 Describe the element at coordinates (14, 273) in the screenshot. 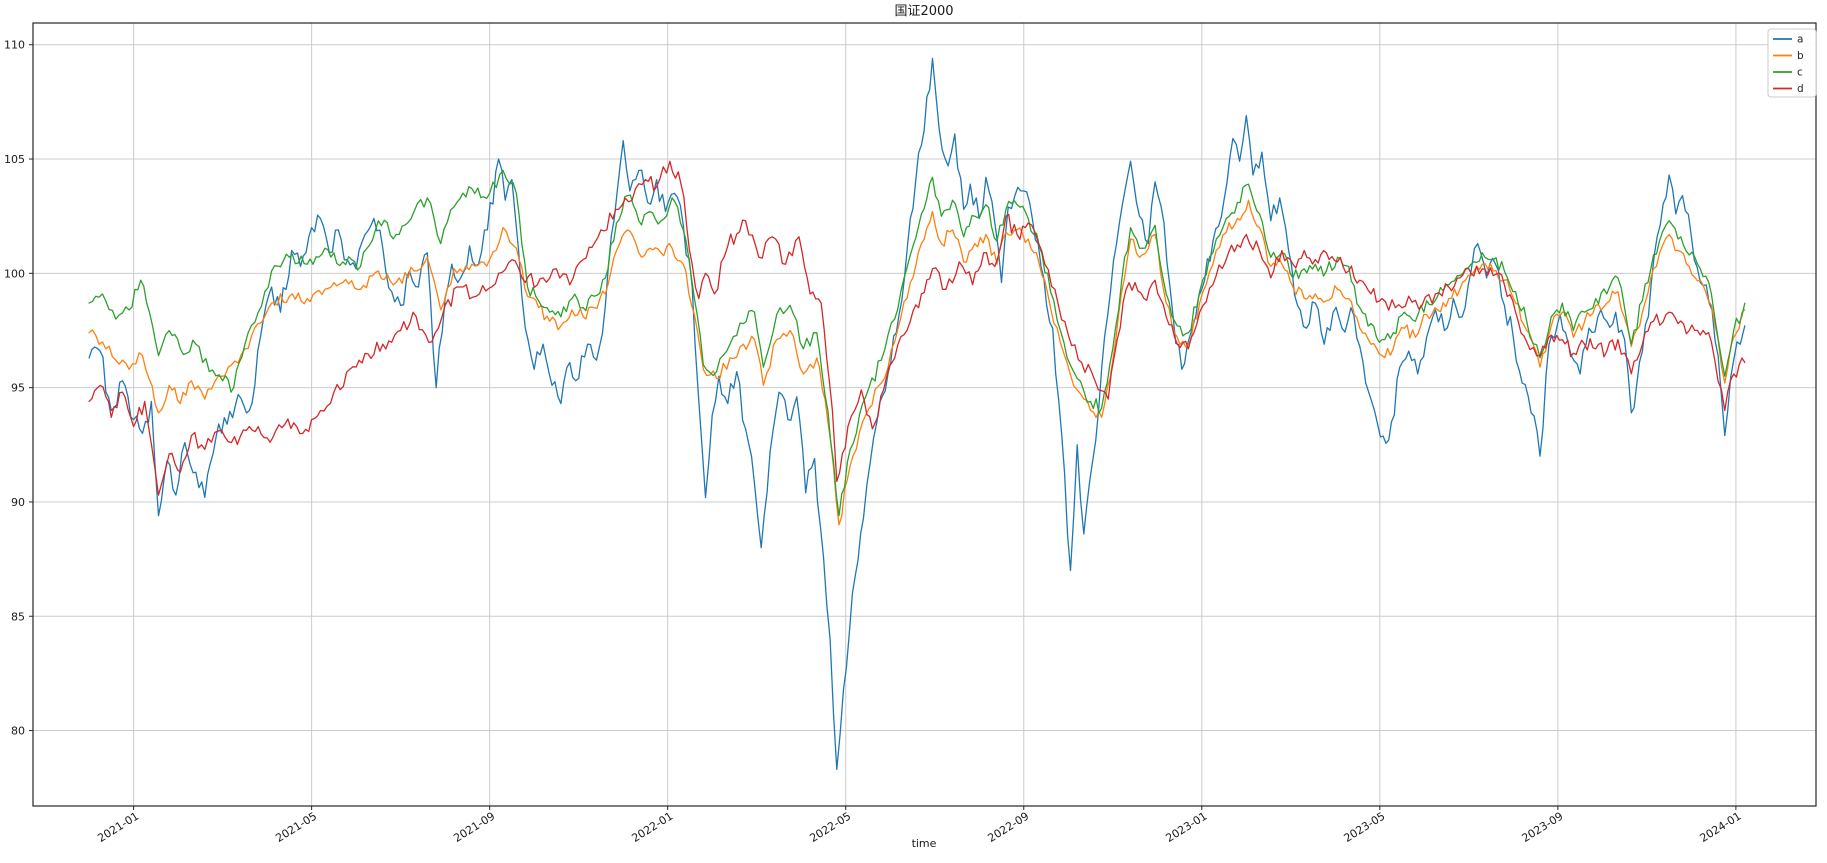

I see `y-tick-label: 100` at that location.